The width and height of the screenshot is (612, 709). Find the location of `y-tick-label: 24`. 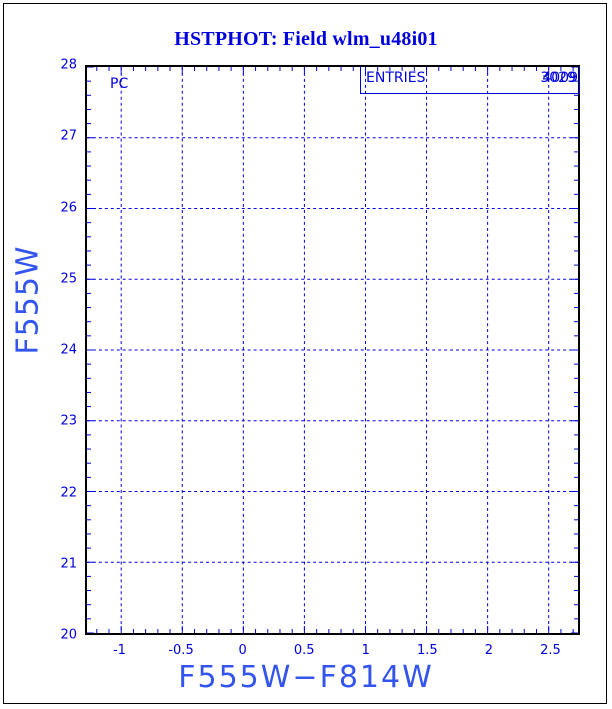

y-tick-label: 24 is located at coordinates (68, 350).